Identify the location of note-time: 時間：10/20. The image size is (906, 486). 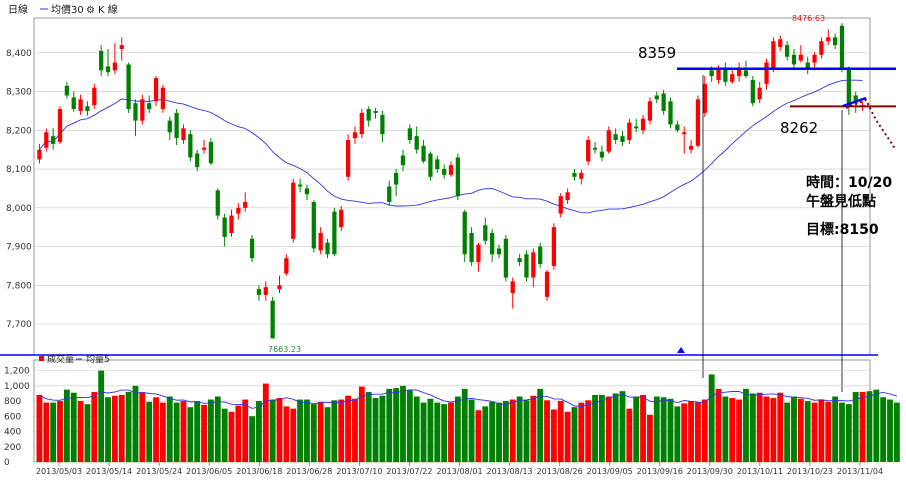
(849, 182).